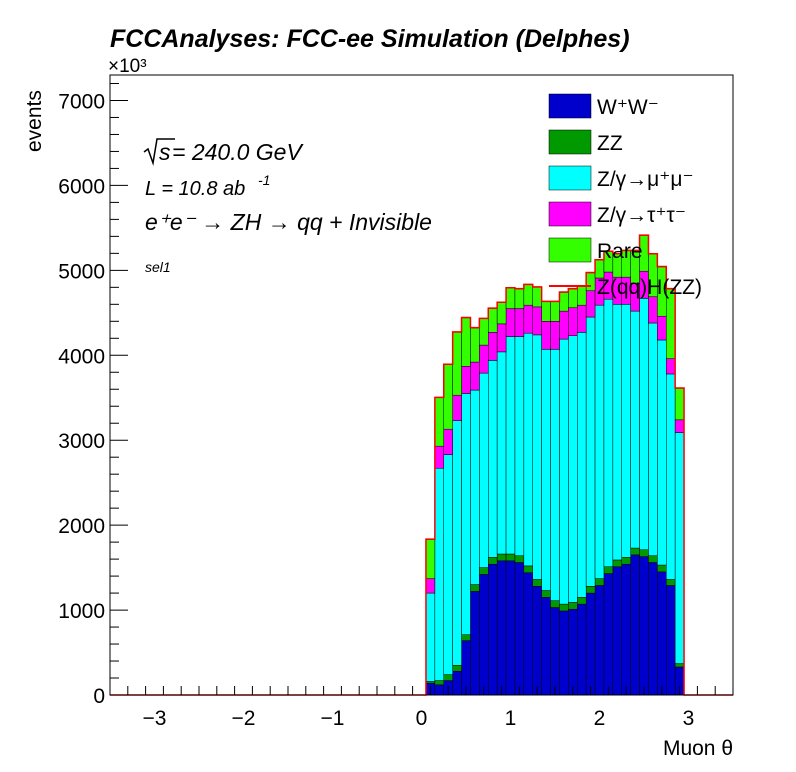  I want to click on legend-label-4: Rare, so click(620, 251).